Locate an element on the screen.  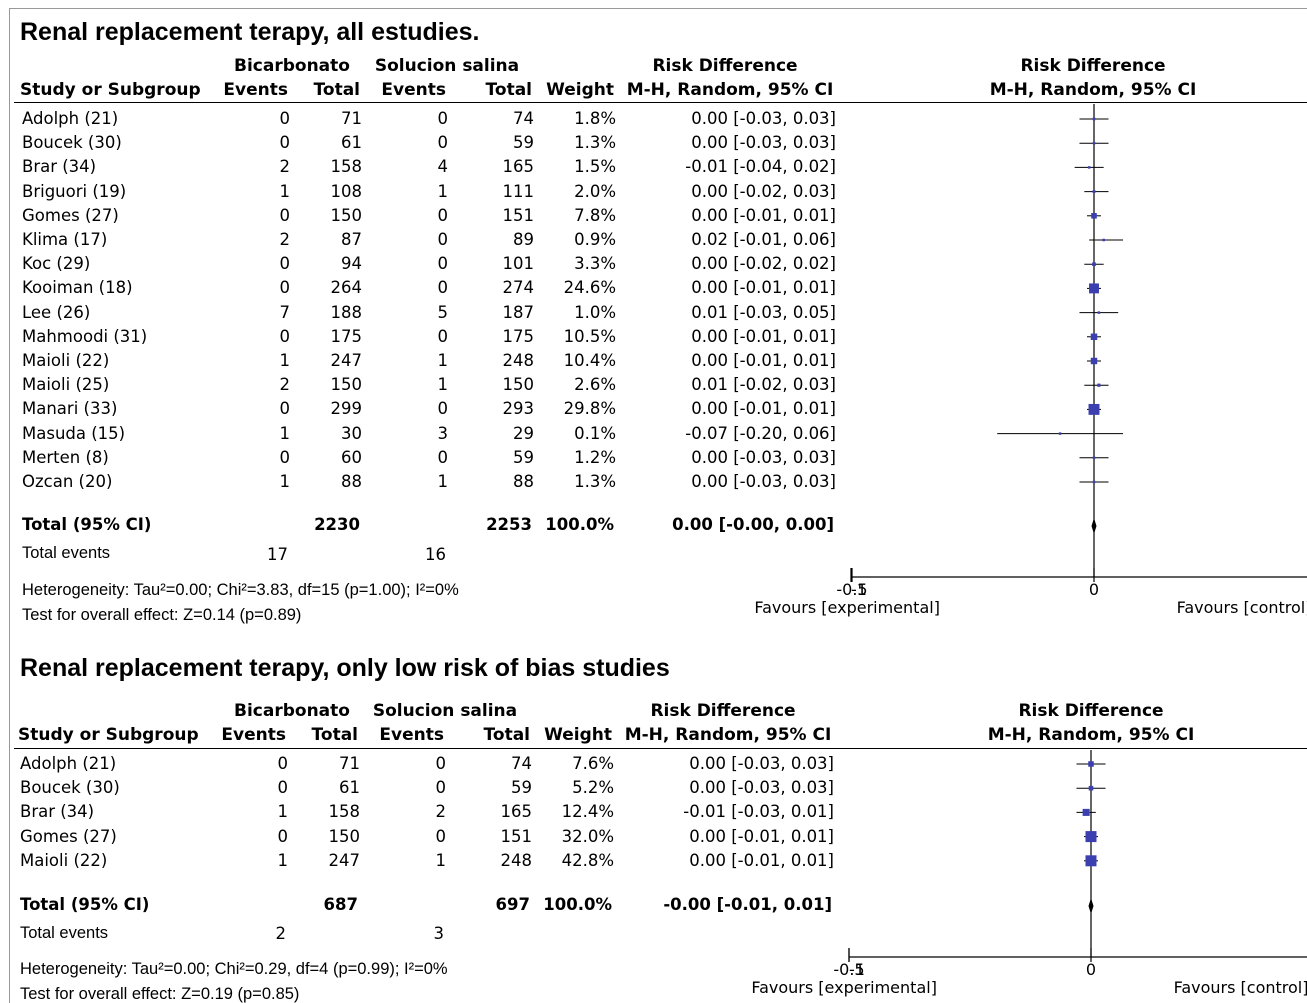
events-group1: 2 is located at coordinates (285, 167).